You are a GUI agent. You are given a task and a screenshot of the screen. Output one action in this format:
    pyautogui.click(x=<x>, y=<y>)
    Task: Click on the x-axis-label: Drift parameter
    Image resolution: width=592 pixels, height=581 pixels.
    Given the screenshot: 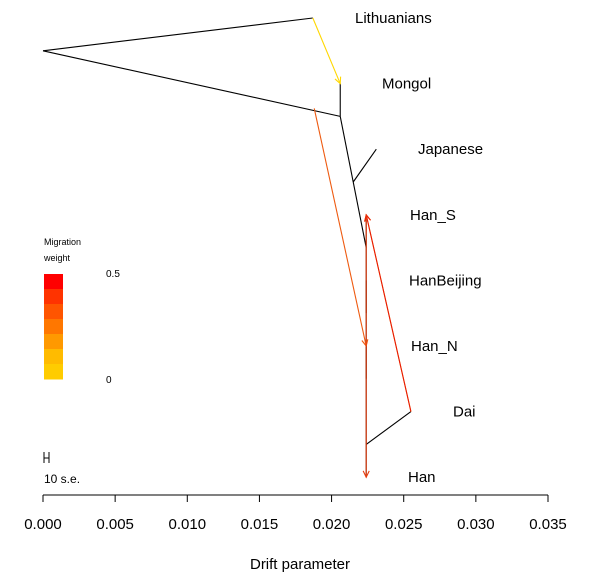 What is the action you would take?
    pyautogui.click(x=300, y=564)
    